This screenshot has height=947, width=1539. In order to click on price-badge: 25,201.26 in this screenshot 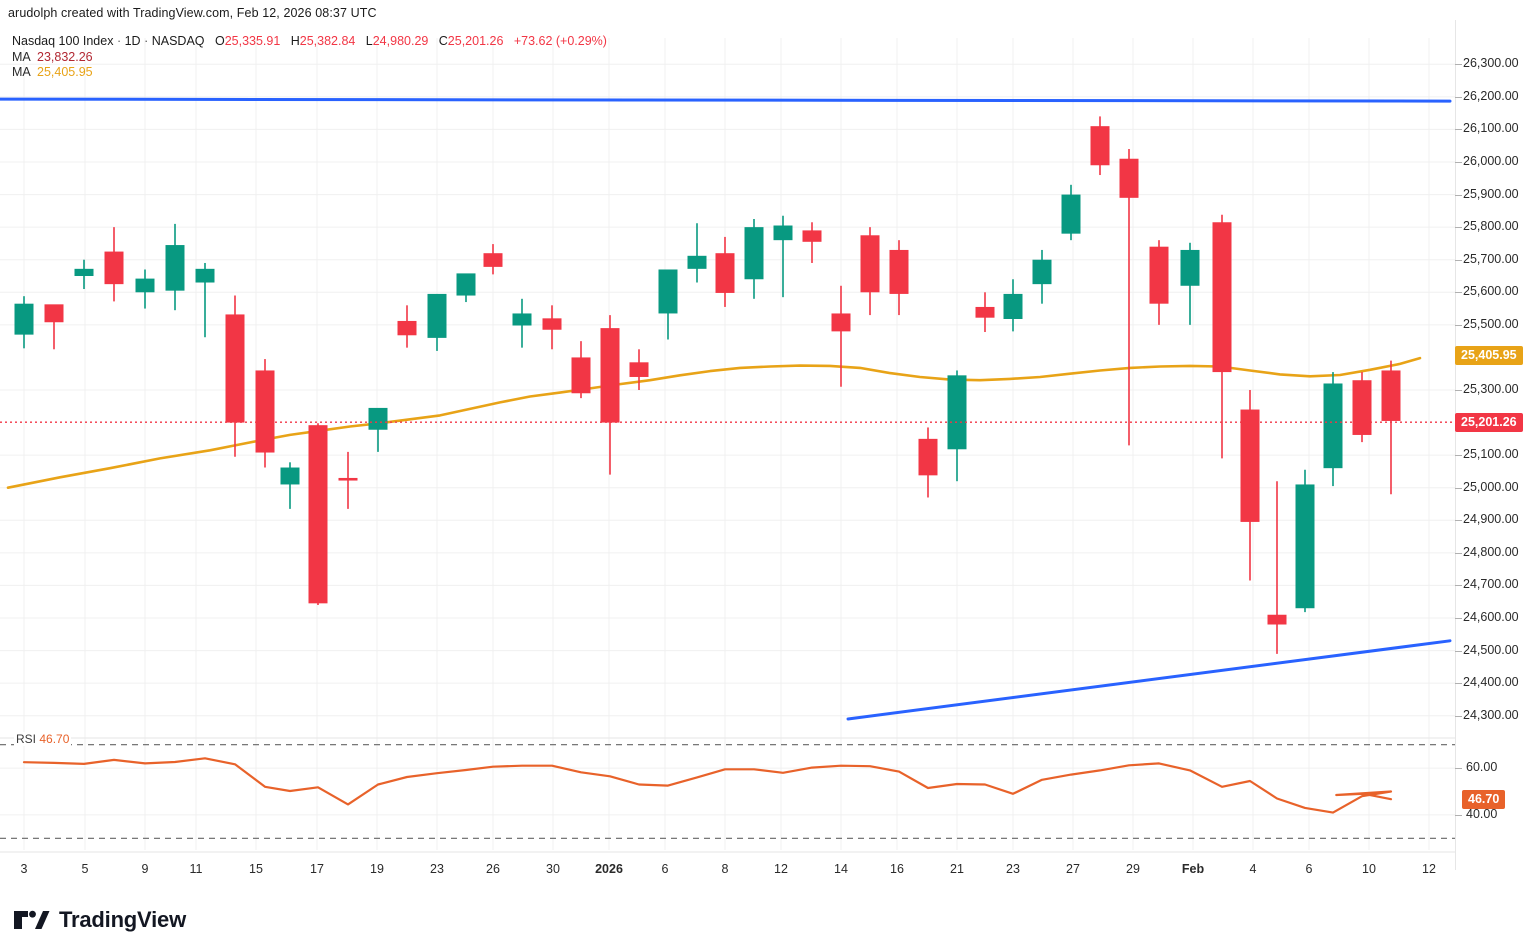, I will do `click(1489, 423)`.